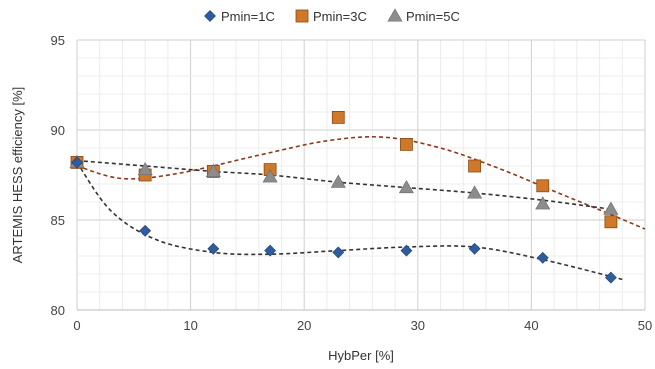 This screenshot has width=655, height=369. What do you see at coordinates (361, 355) in the screenshot?
I see `x-axis-title: HybPer [%]` at bounding box center [361, 355].